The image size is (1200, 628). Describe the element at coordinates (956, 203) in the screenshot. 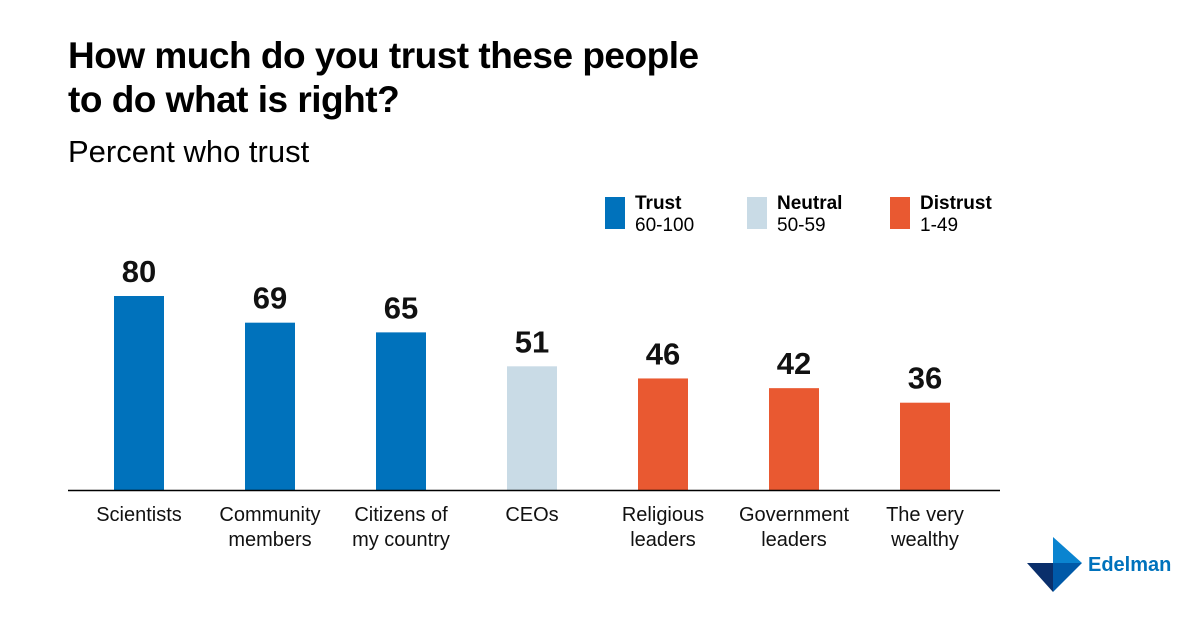

I see `legend-label: Distrust` at that location.